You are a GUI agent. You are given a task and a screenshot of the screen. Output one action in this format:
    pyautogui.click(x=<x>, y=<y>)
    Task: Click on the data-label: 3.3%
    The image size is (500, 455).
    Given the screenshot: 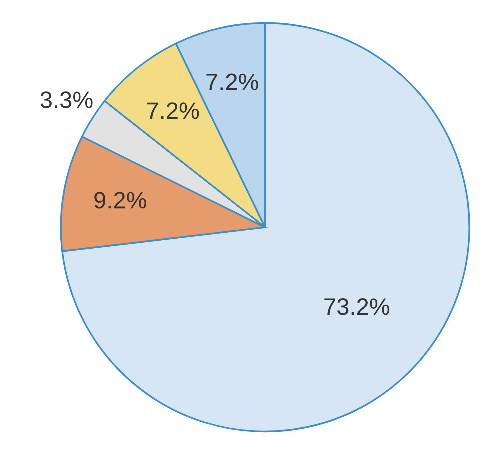 What is the action you would take?
    pyautogui.click(x=66, y=100)
    